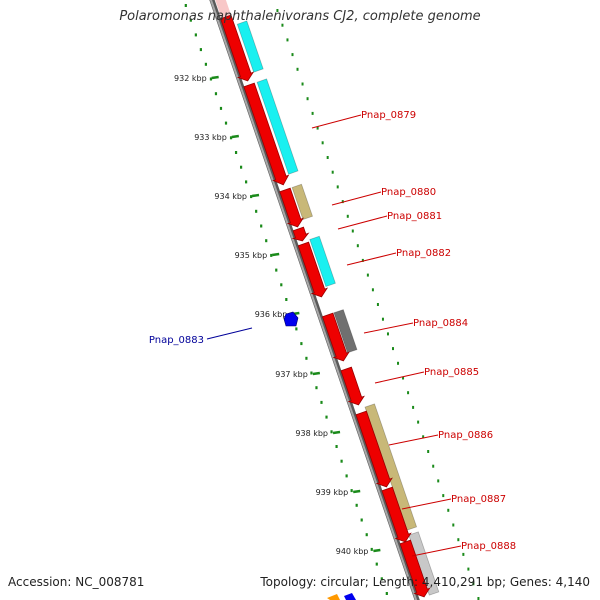  I want to click on accession-text: Accession: NC_008781, so click(76, 582).